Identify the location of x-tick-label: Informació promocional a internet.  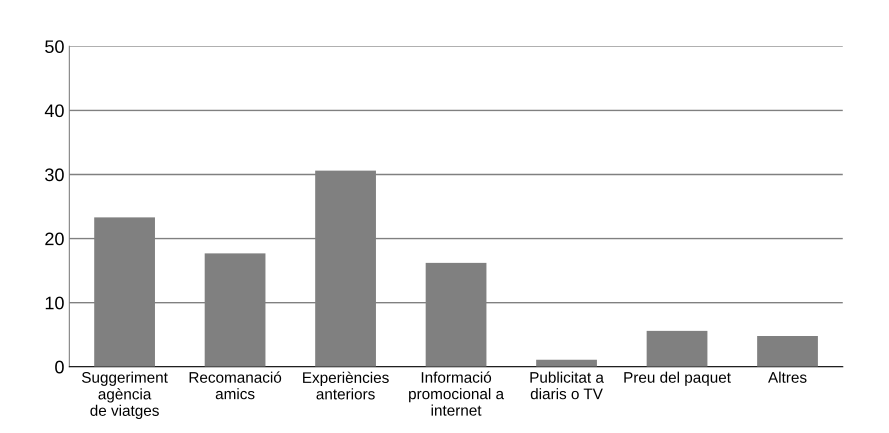
(456, 393).